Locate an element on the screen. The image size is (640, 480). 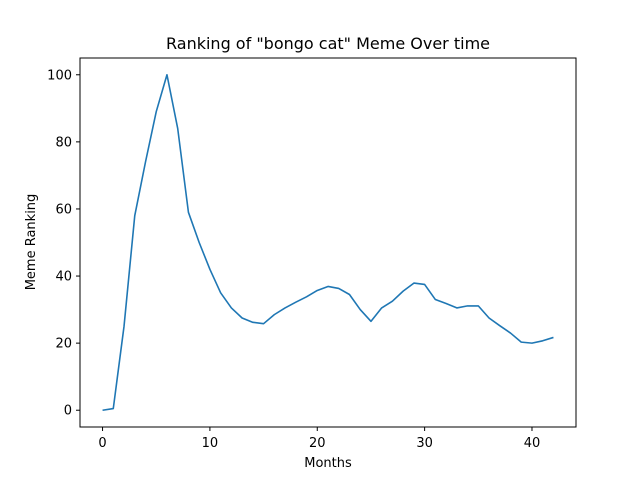
y-tick-label: 100 is located at coordinates (59, 75).